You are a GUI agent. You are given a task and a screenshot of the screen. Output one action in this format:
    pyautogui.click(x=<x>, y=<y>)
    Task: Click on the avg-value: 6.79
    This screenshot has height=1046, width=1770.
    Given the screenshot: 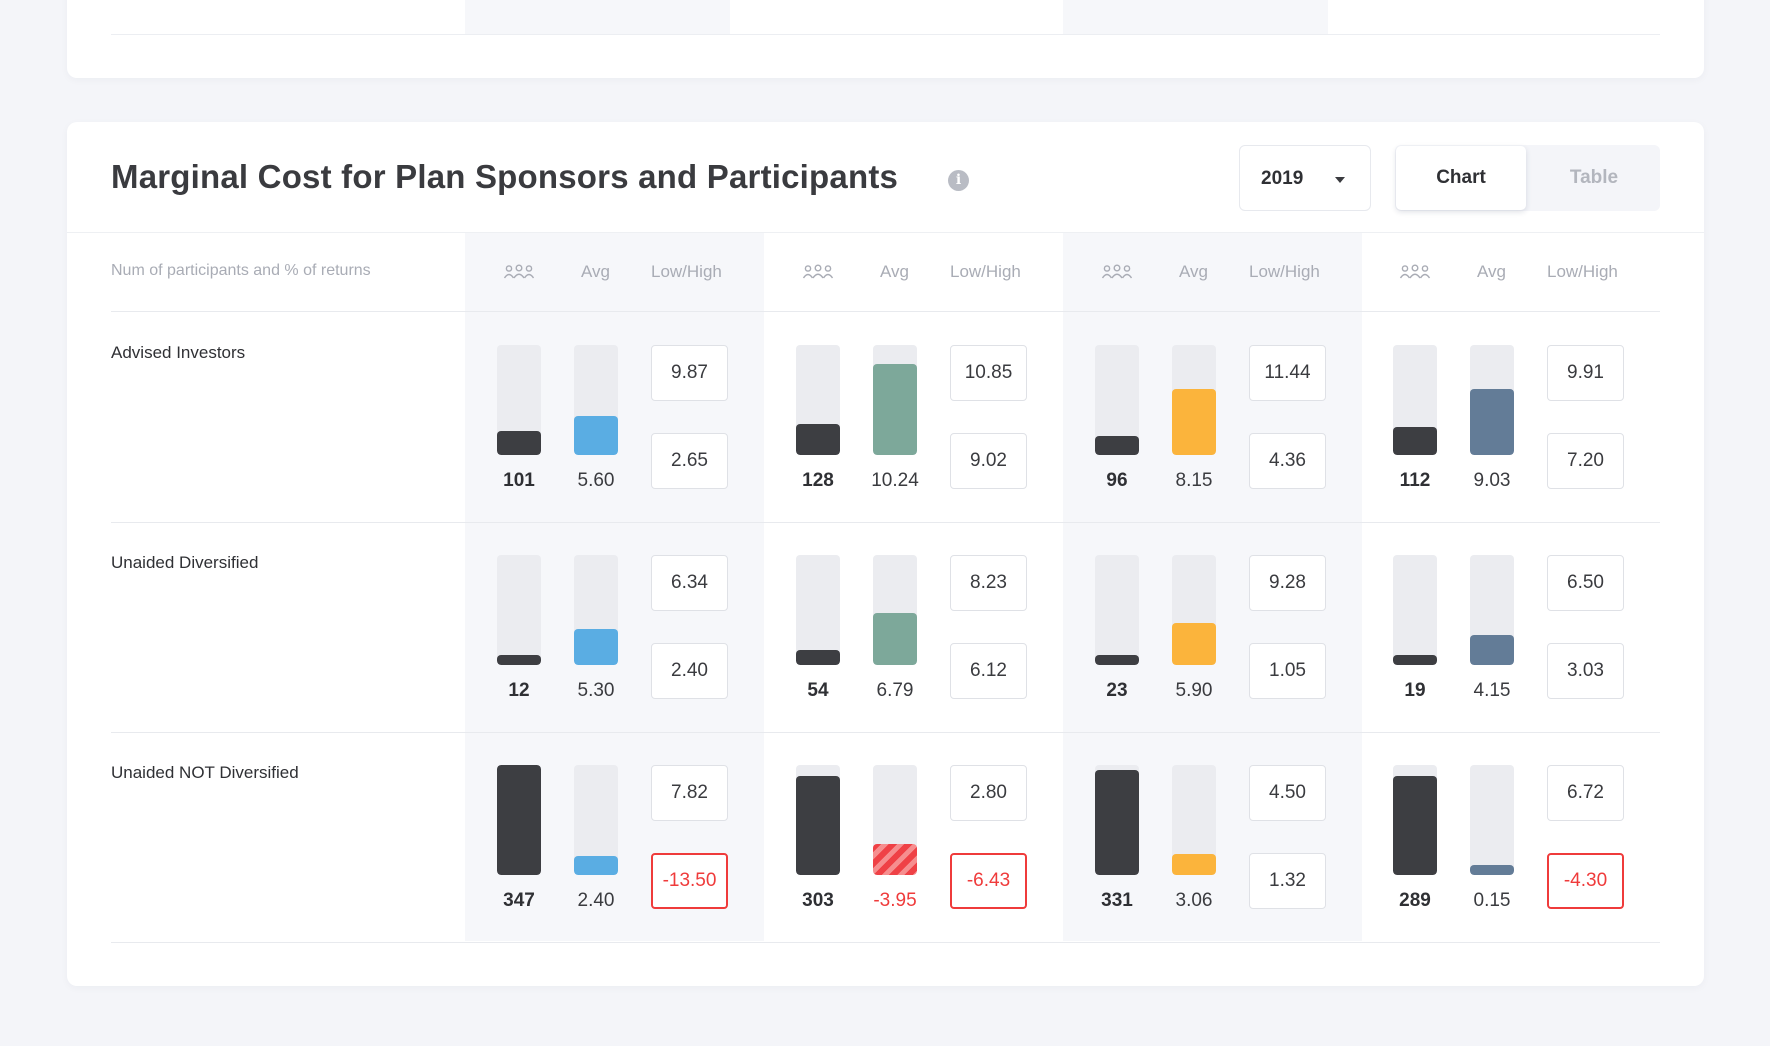 What is the action you would take?
    pyautogui.click(x=895, y=690)
    